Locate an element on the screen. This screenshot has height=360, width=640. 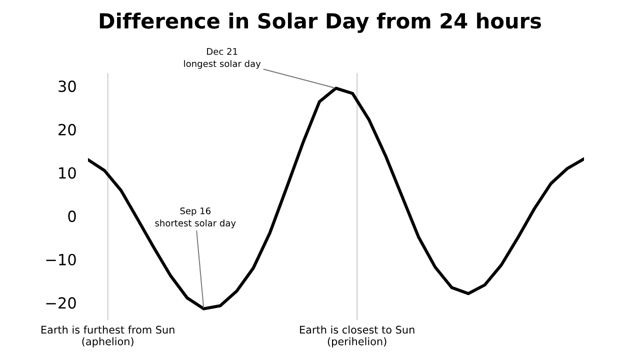
y-tick-label: 30 is located at coordinates (67, 86).